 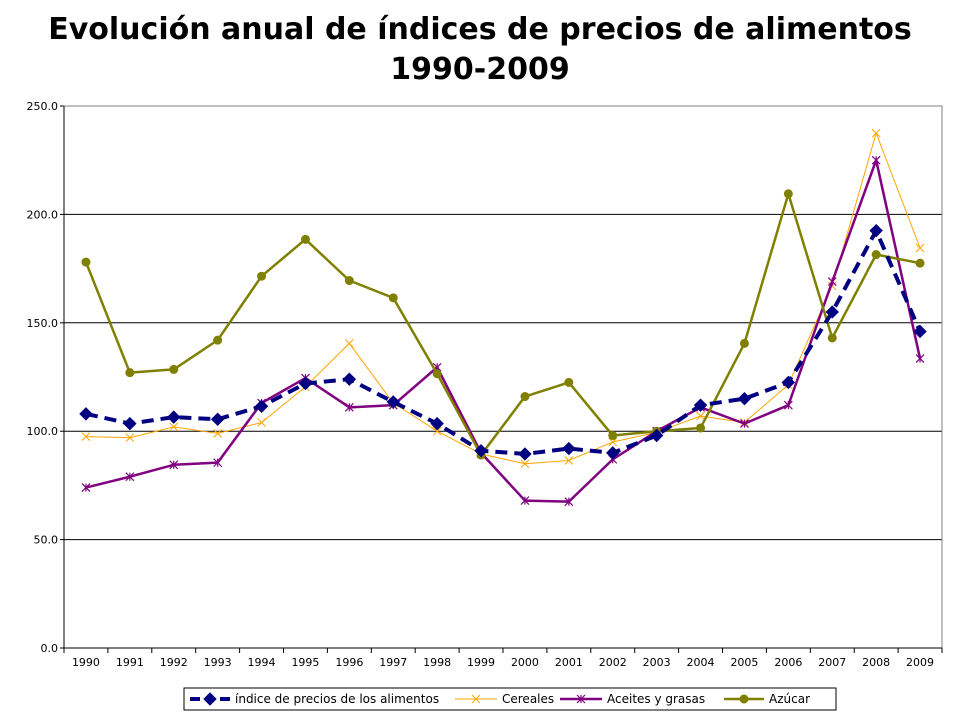 I want to click on y-tick-label: 50.0, so click(x=46, y=540).